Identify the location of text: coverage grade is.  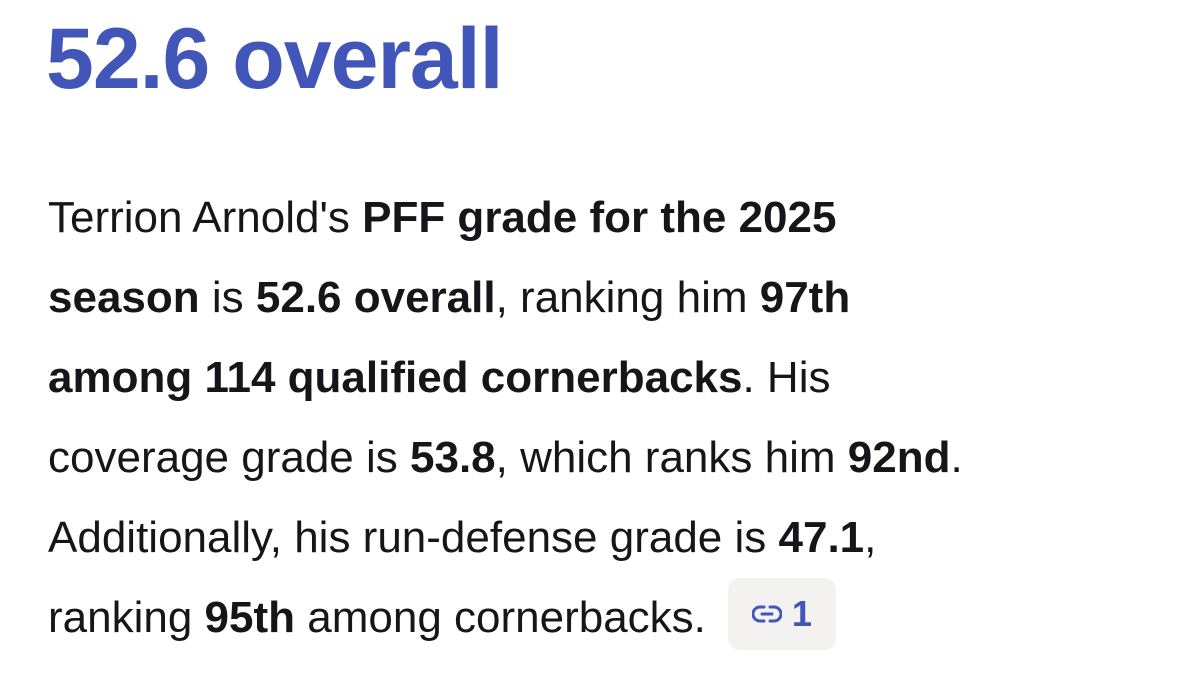
(229, 457).